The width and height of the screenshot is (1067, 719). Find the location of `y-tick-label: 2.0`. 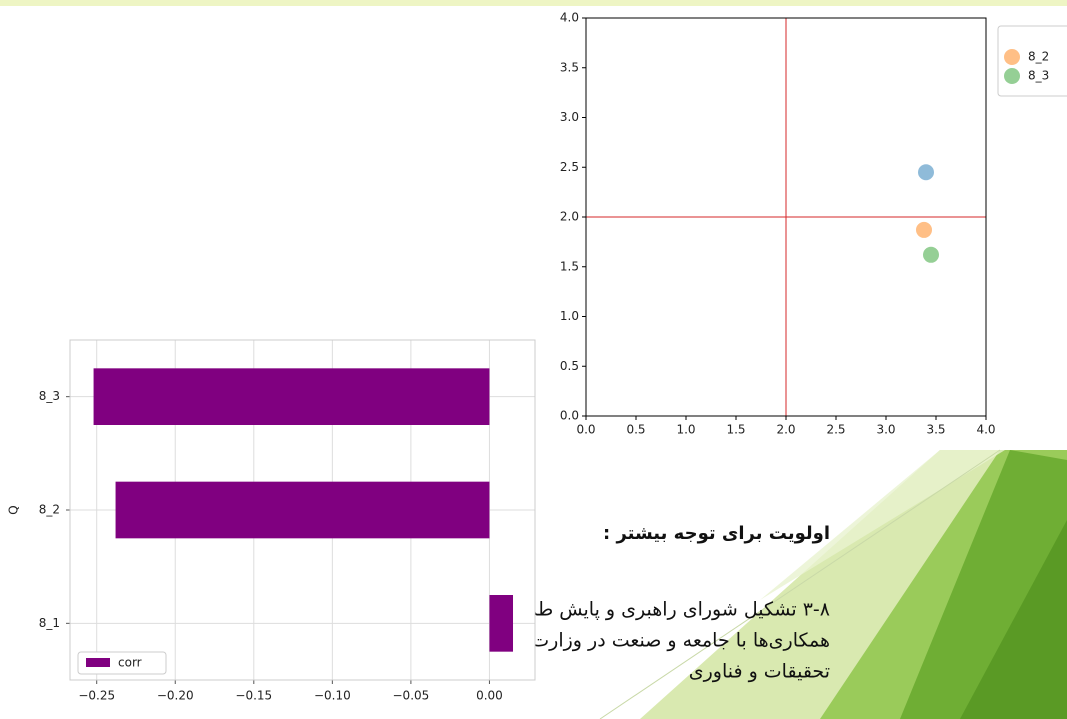

y-tick-label: 2.0 is located at coordinates (569, 217).